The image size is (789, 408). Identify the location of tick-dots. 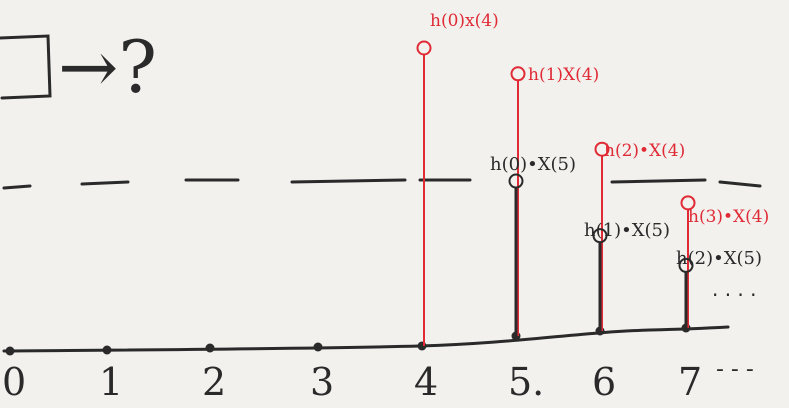
(348, 339).